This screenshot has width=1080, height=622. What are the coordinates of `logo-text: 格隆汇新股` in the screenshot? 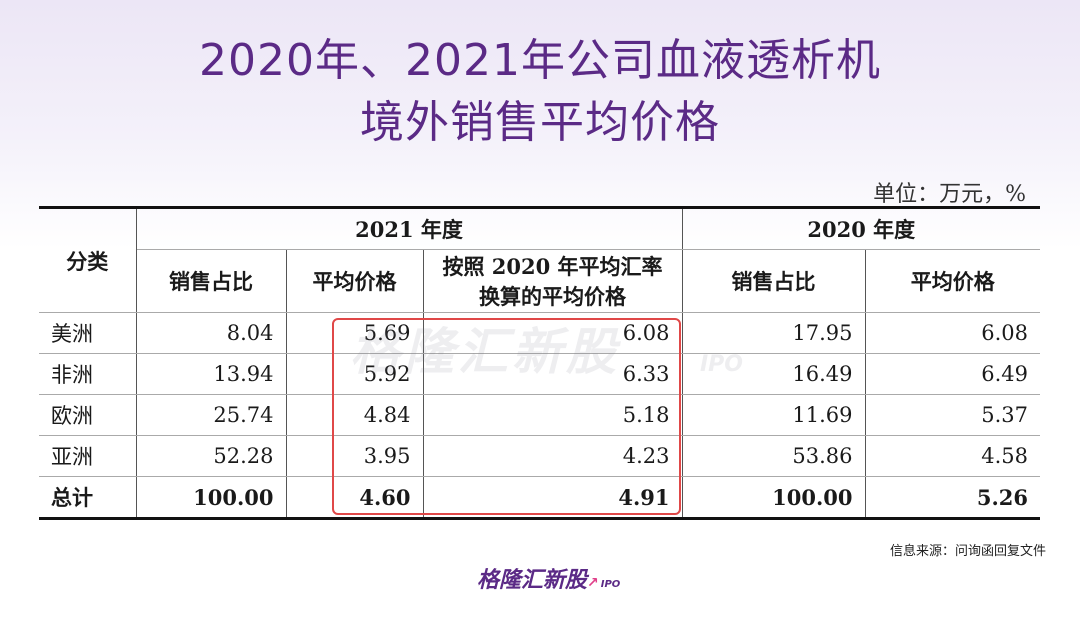 It's located at (532, 580).